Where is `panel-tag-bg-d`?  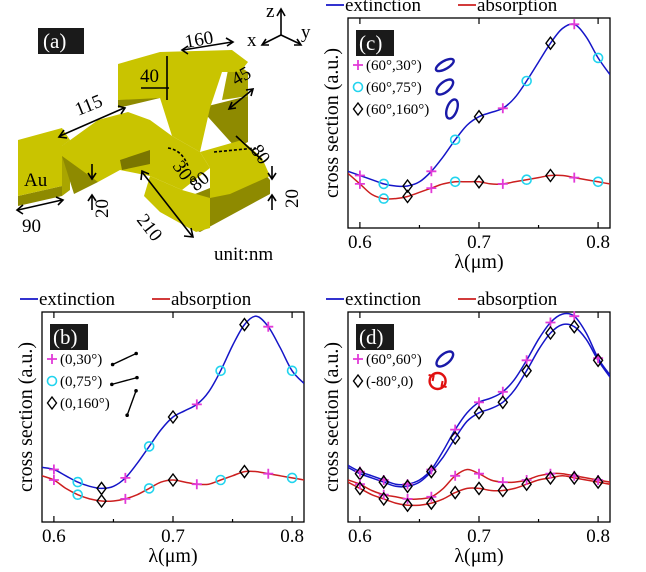
panel-tag-bg-d is located at coordinates (375, 337).